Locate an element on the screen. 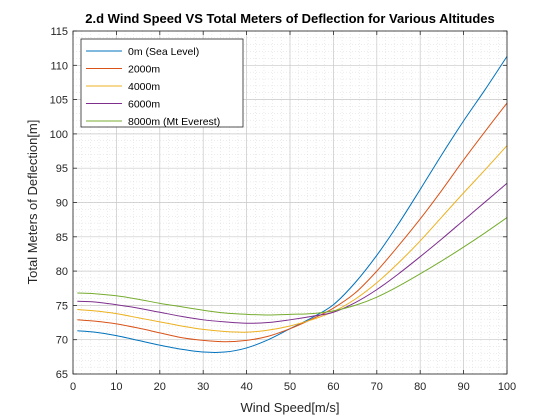 The width and height of the screenshot is (560, 420). y-tick-label: 75 is located at coordinates (62, 306).